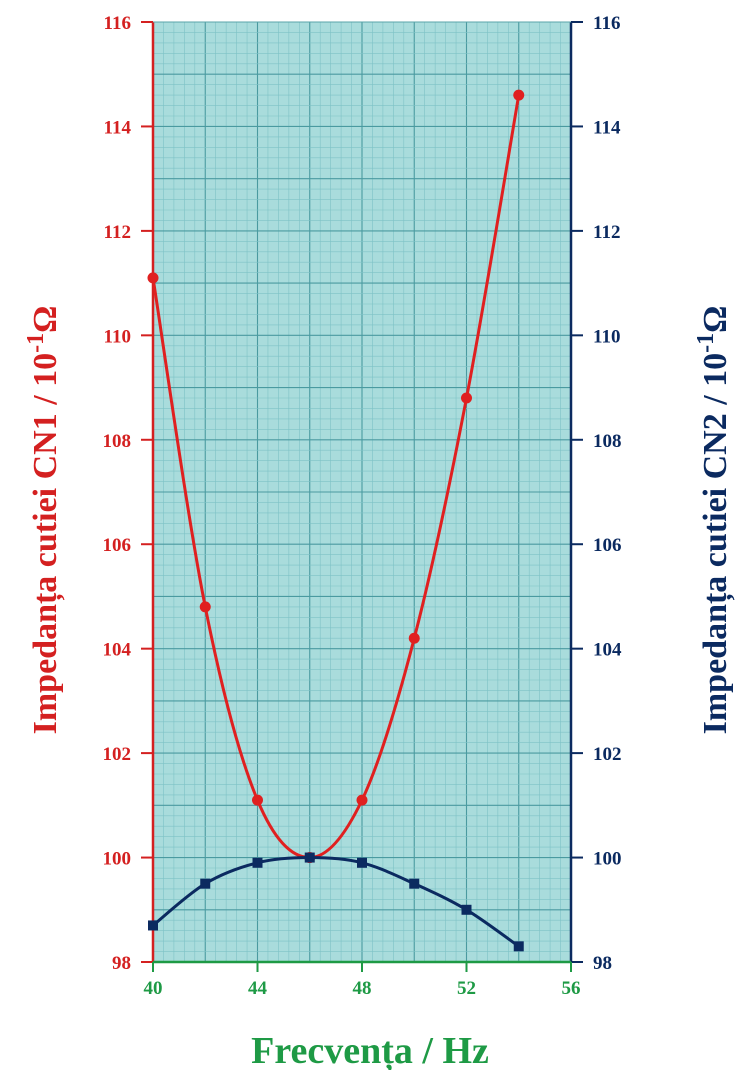 The image size is (739, 1070). Describe the element at coordinates (602, 963) in the screenshot. I see `right-tick-label: 98` at that location.